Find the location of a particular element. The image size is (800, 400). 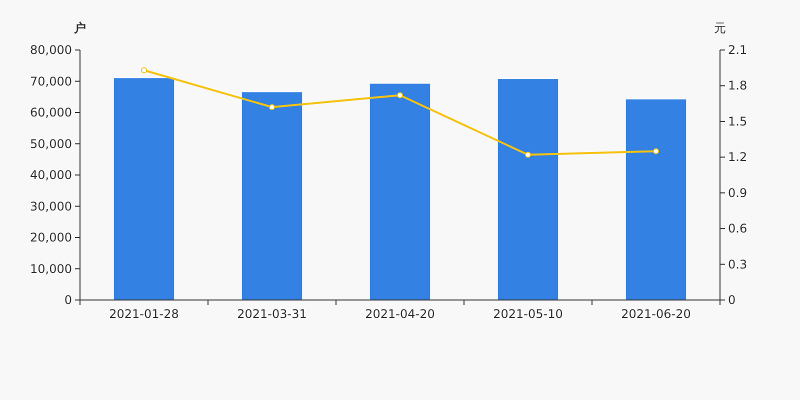

y-tick-label: 70,000 is located at coordinates (51, 81).